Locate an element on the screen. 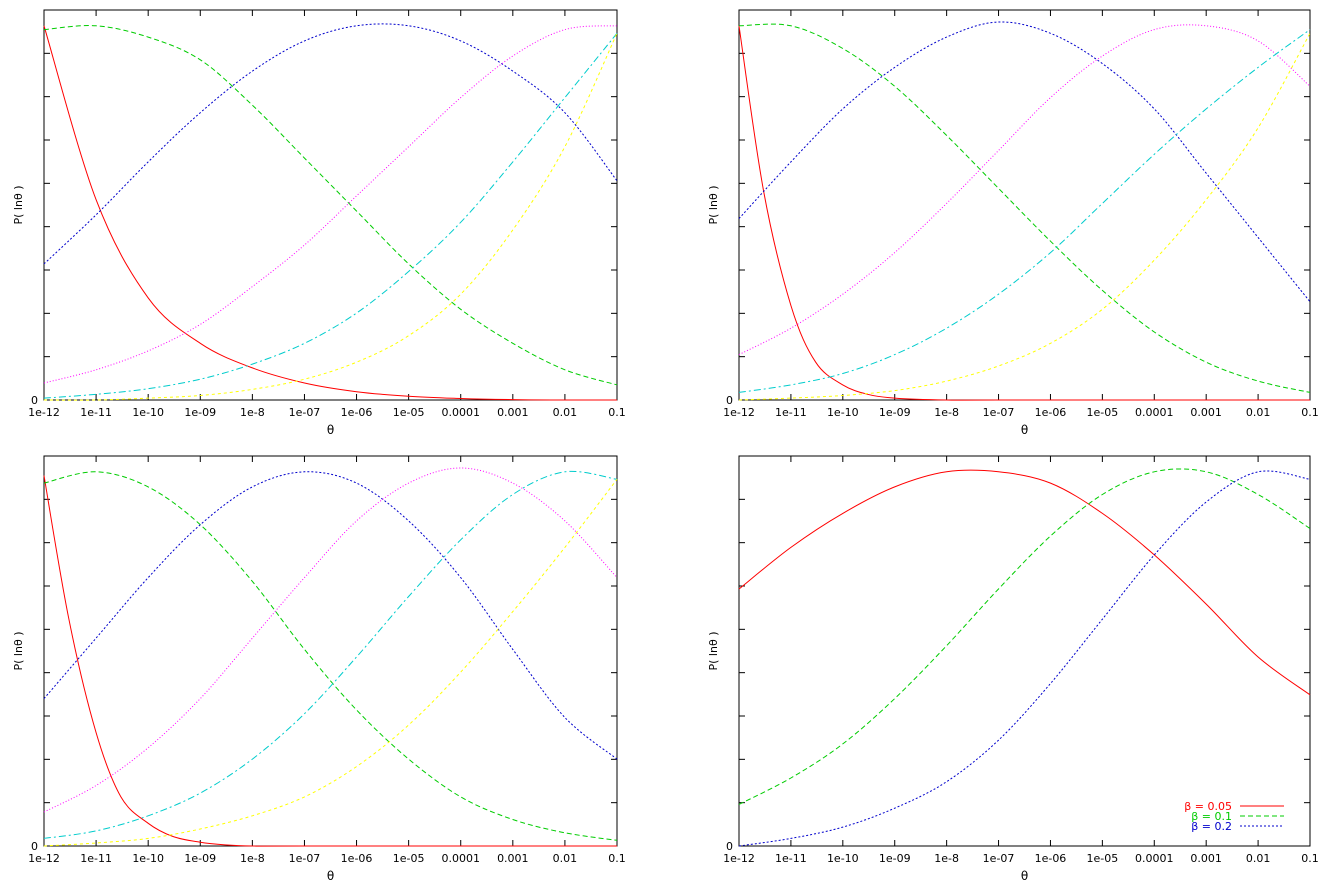  legend-label: β = 0.05 is located at coordinates (1208, 806).